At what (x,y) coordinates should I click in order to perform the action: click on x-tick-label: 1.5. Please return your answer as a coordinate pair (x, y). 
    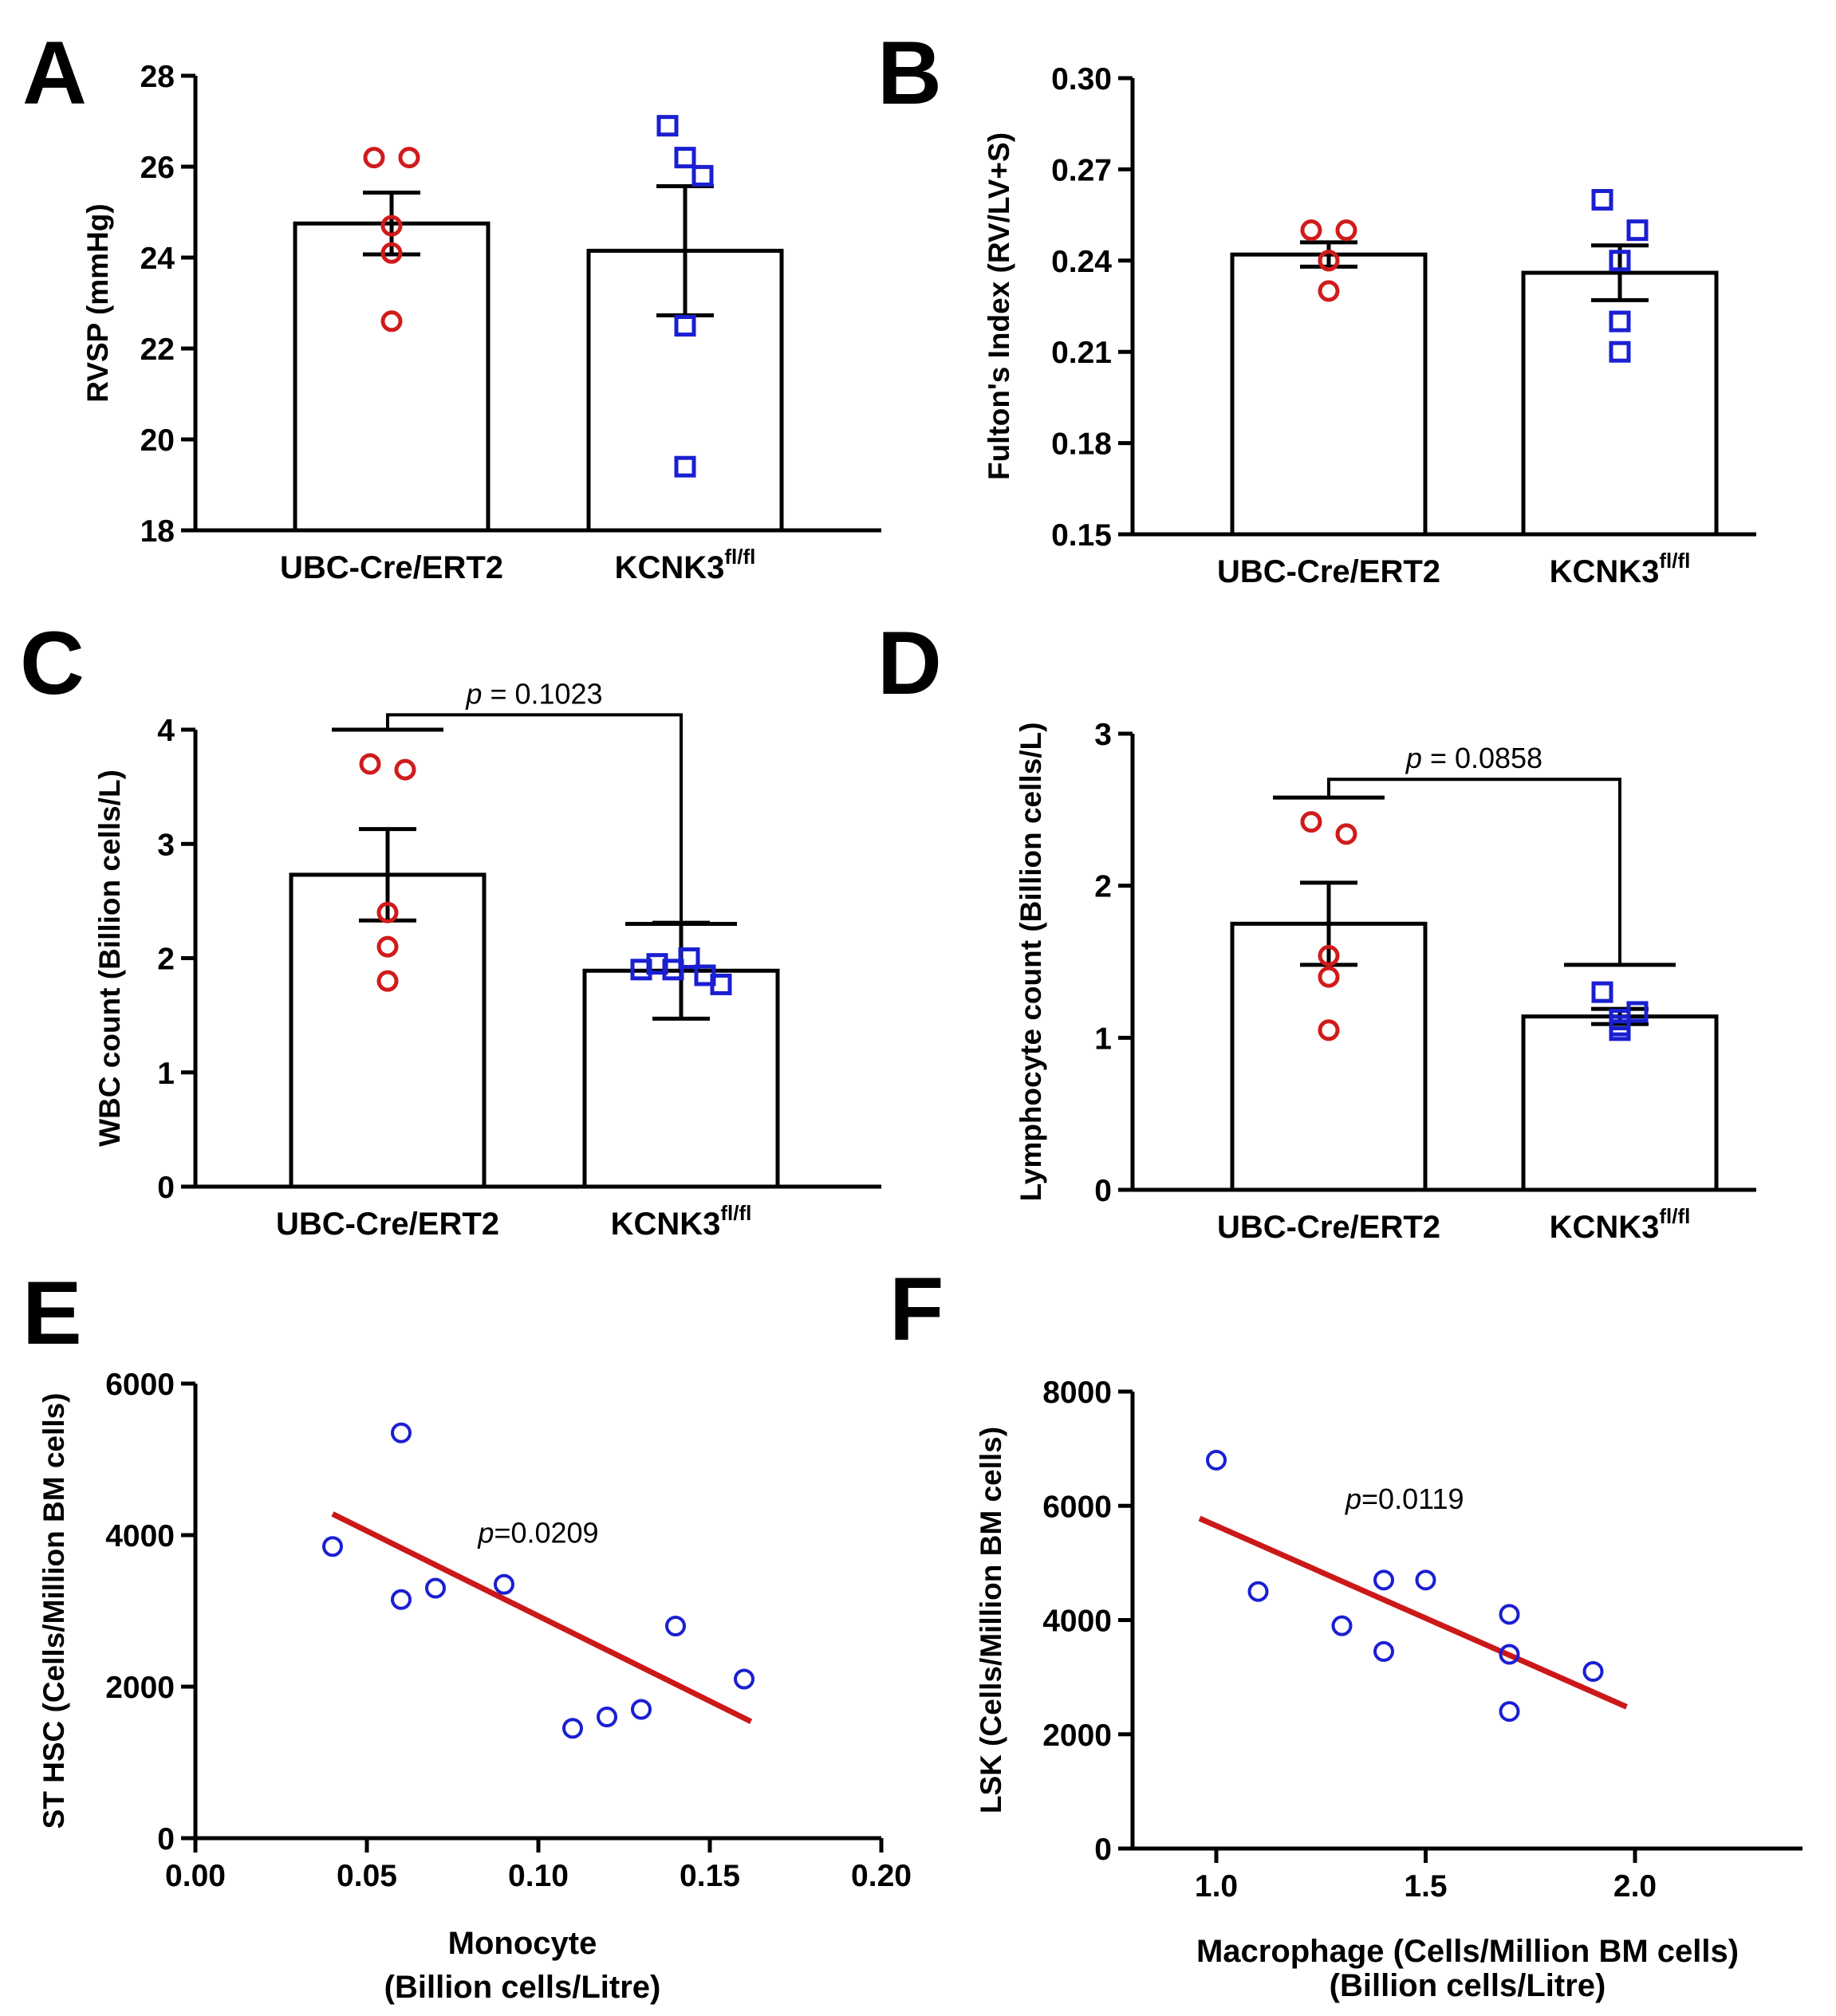
    Looking at the image, I should click on (1425, 1886).